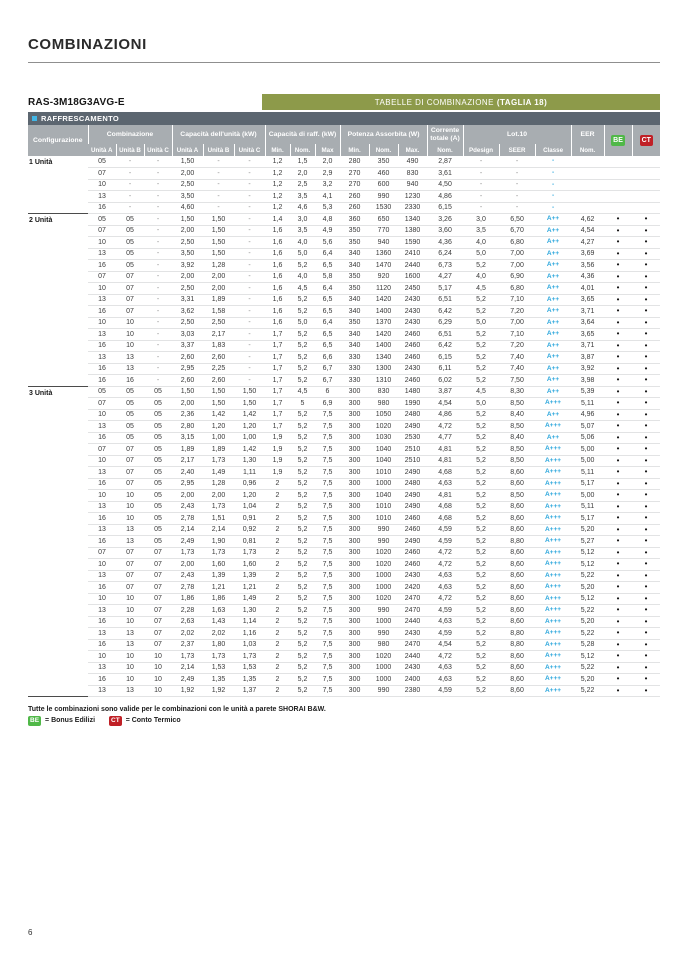 The image size is (678, 959). I want to click on cell-cap-a: 2,60, so click(187, 357).